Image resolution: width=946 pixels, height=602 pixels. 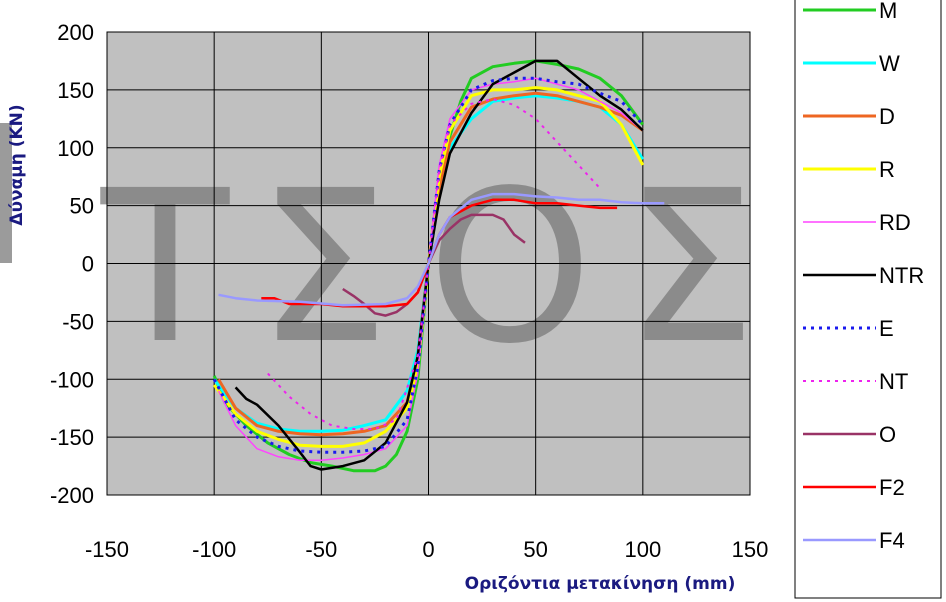 I want to click on x-axis-label: Οριζόντια μετακίνηση (mm), so click(x=600, y=584).